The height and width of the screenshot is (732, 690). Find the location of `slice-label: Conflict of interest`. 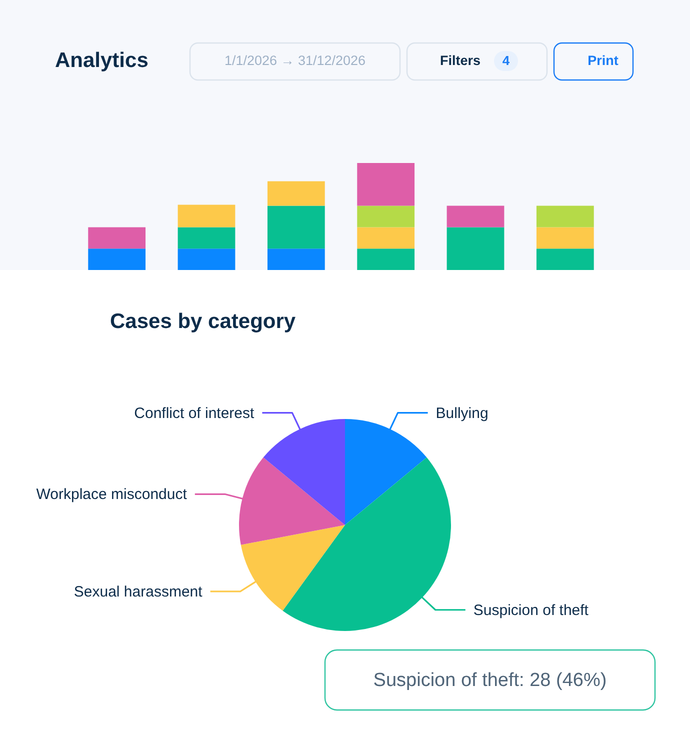

slice-label: Conflict of interest is located at coordinates (195, 413).